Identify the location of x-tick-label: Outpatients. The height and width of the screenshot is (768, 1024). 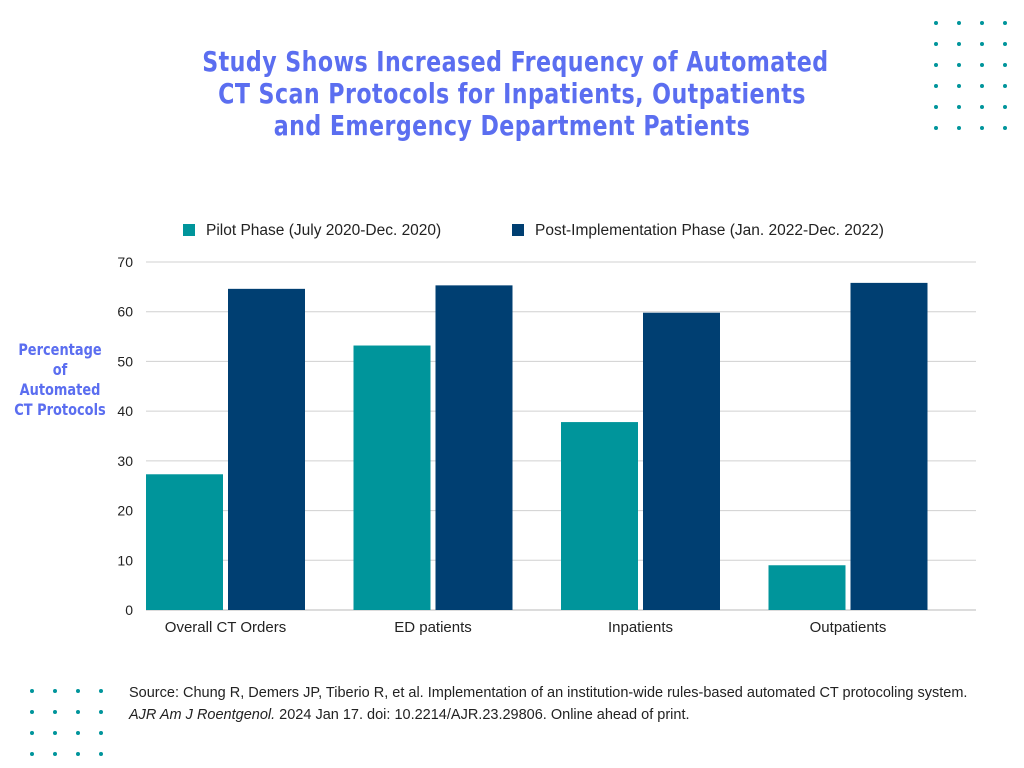
(848, 627).